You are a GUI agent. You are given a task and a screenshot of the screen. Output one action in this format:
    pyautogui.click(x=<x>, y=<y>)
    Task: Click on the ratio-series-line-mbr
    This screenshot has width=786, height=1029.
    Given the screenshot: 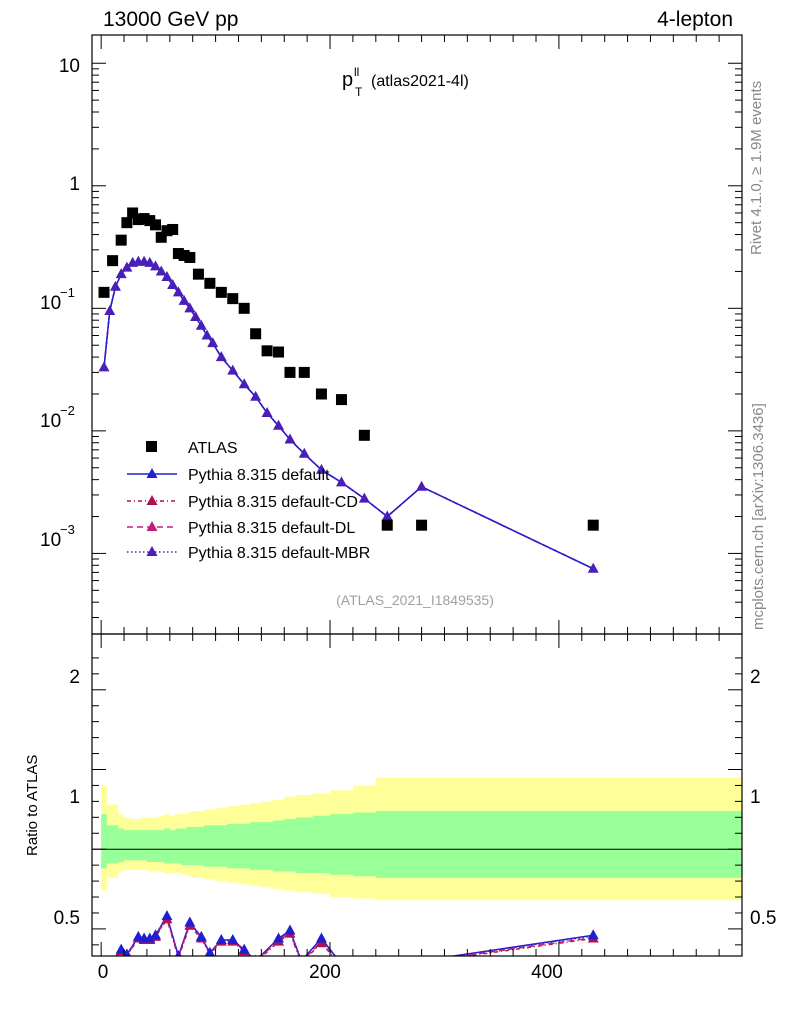 What is the action you would take?
    pyautogui.click(x=354, y=935)
    